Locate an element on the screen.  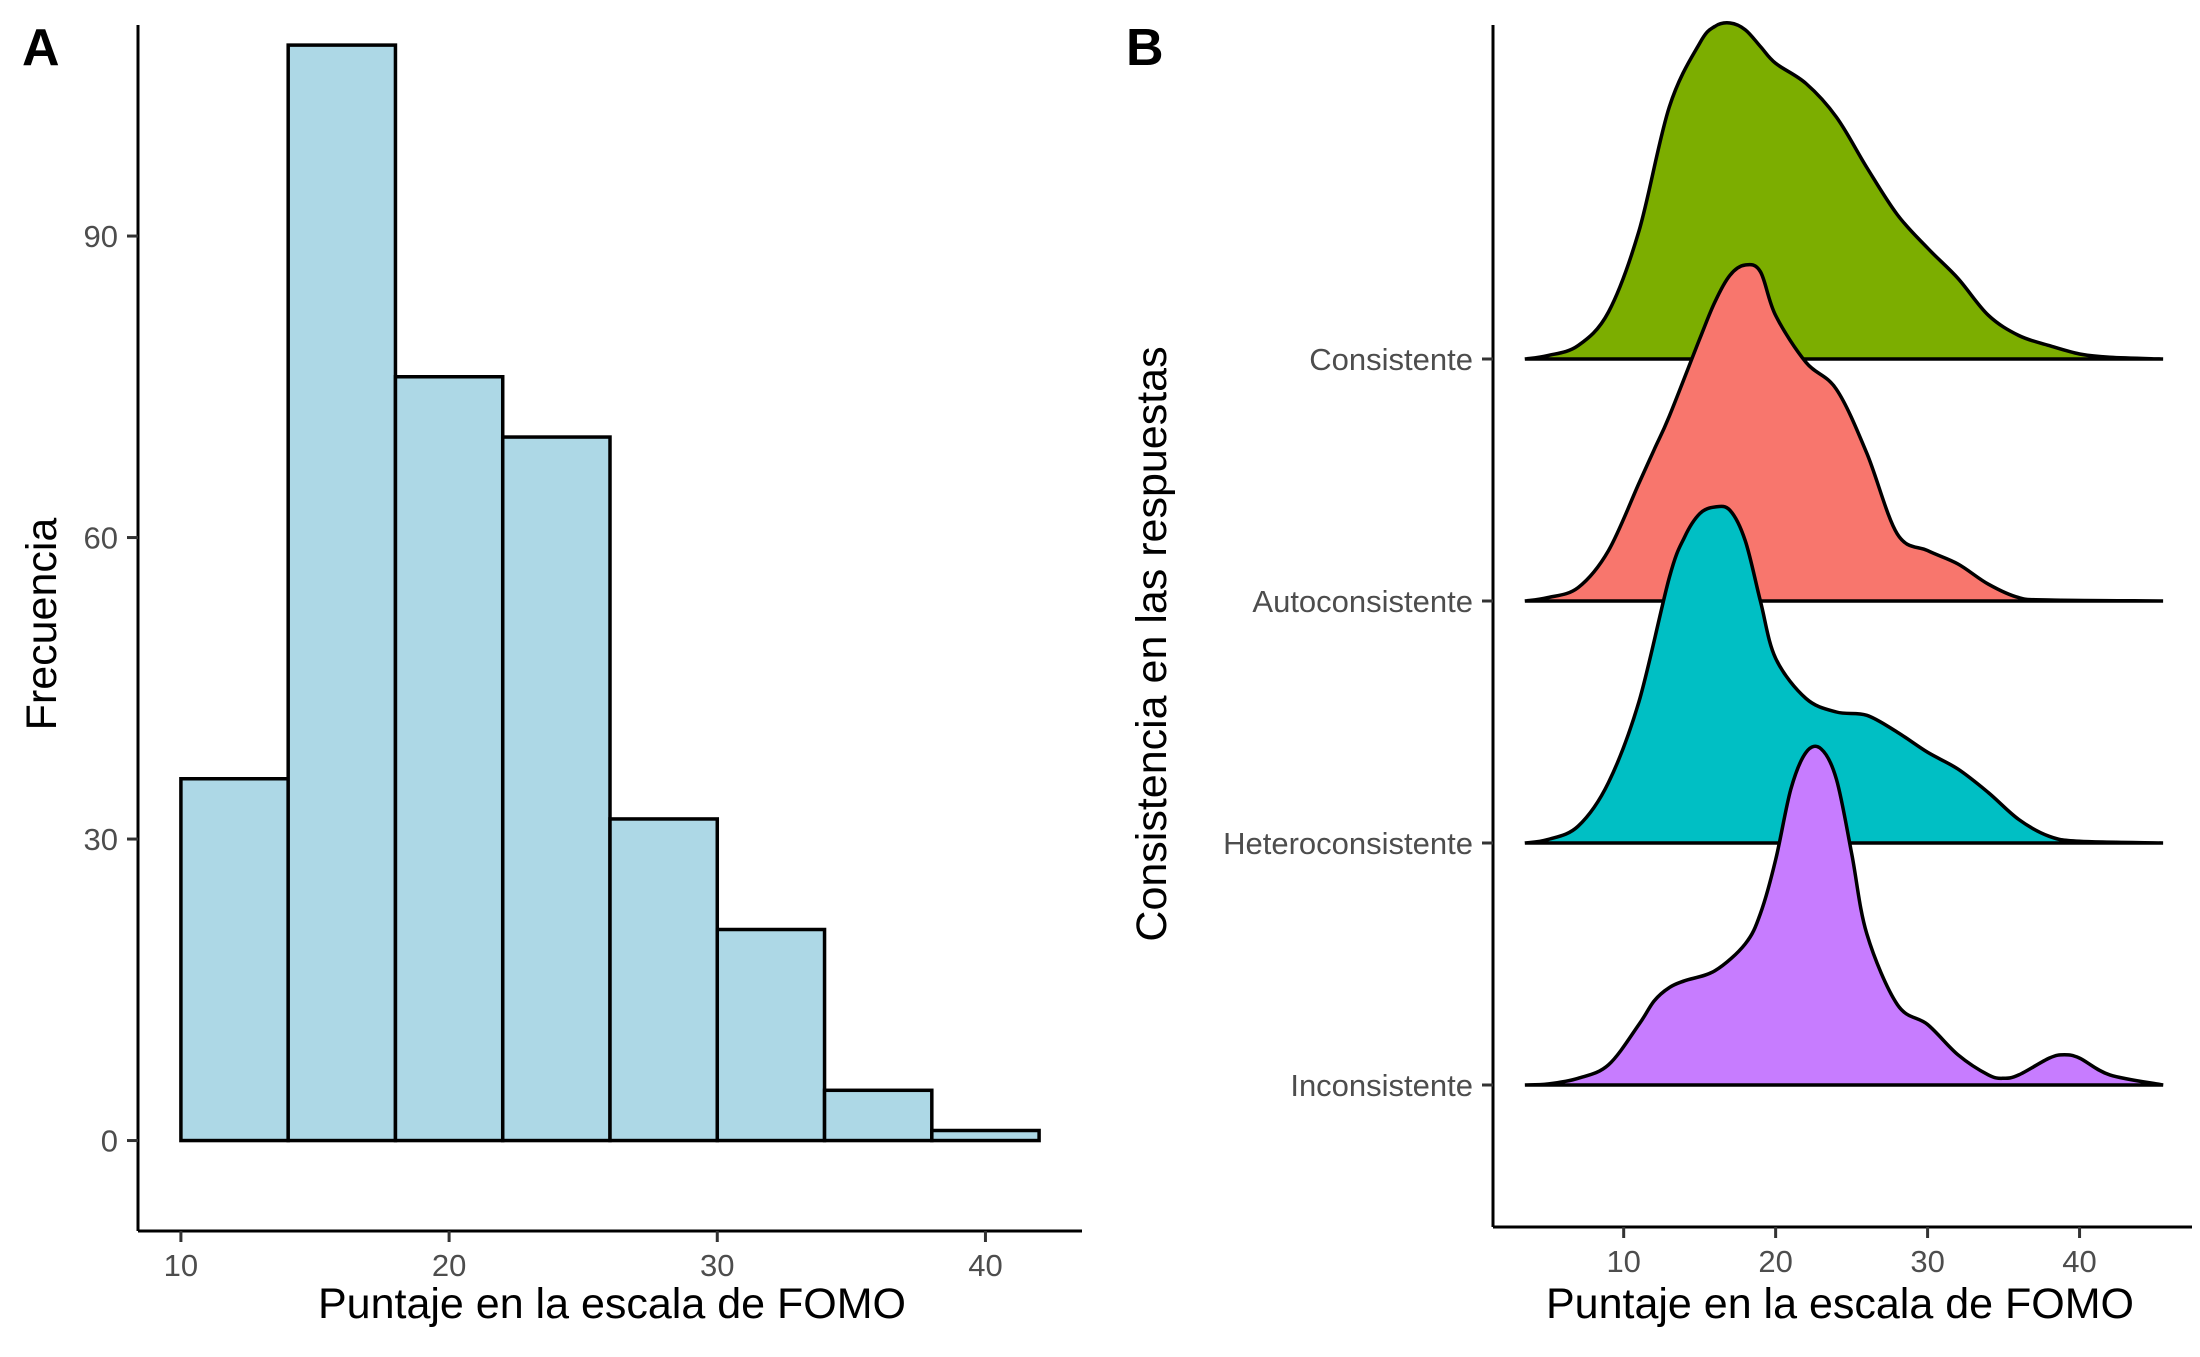
panel-a-x-tick-label: 40 is located at coordinates (985, 1265).